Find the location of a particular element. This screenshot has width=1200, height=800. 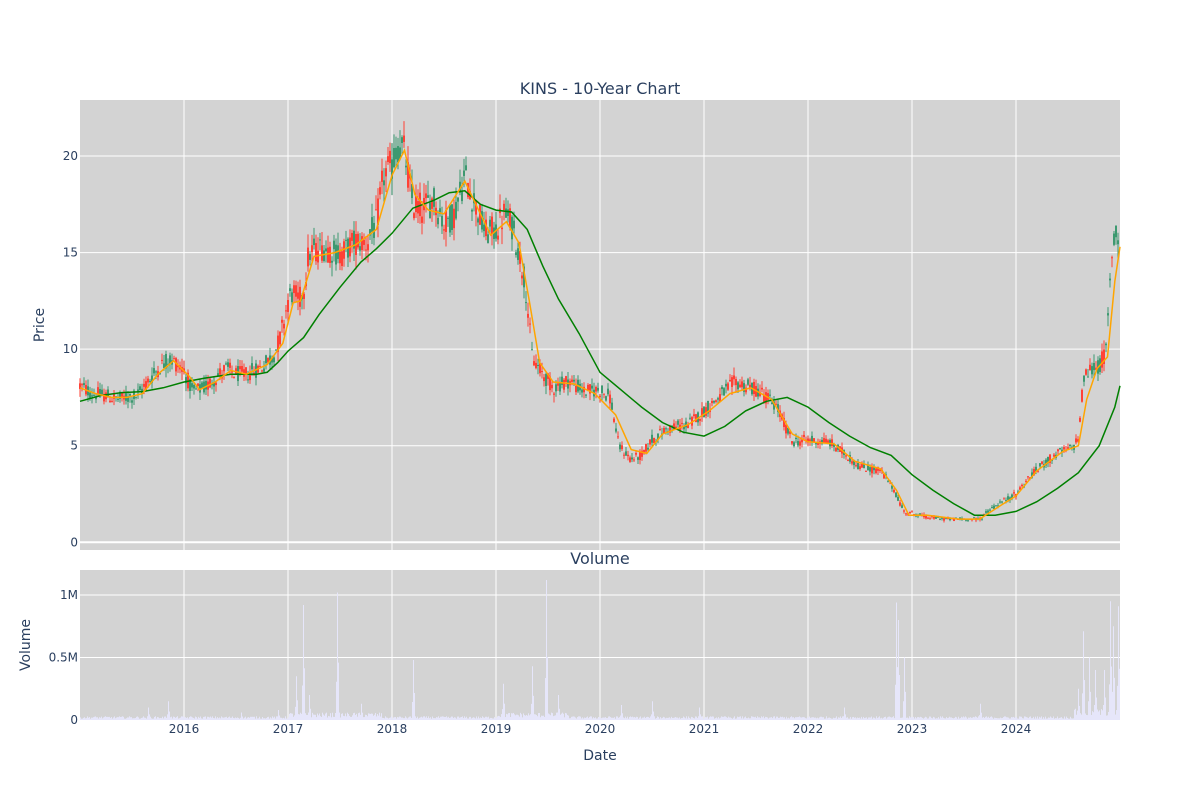

date-x-tick-label: 2021 is located at coordinates (704, 729).